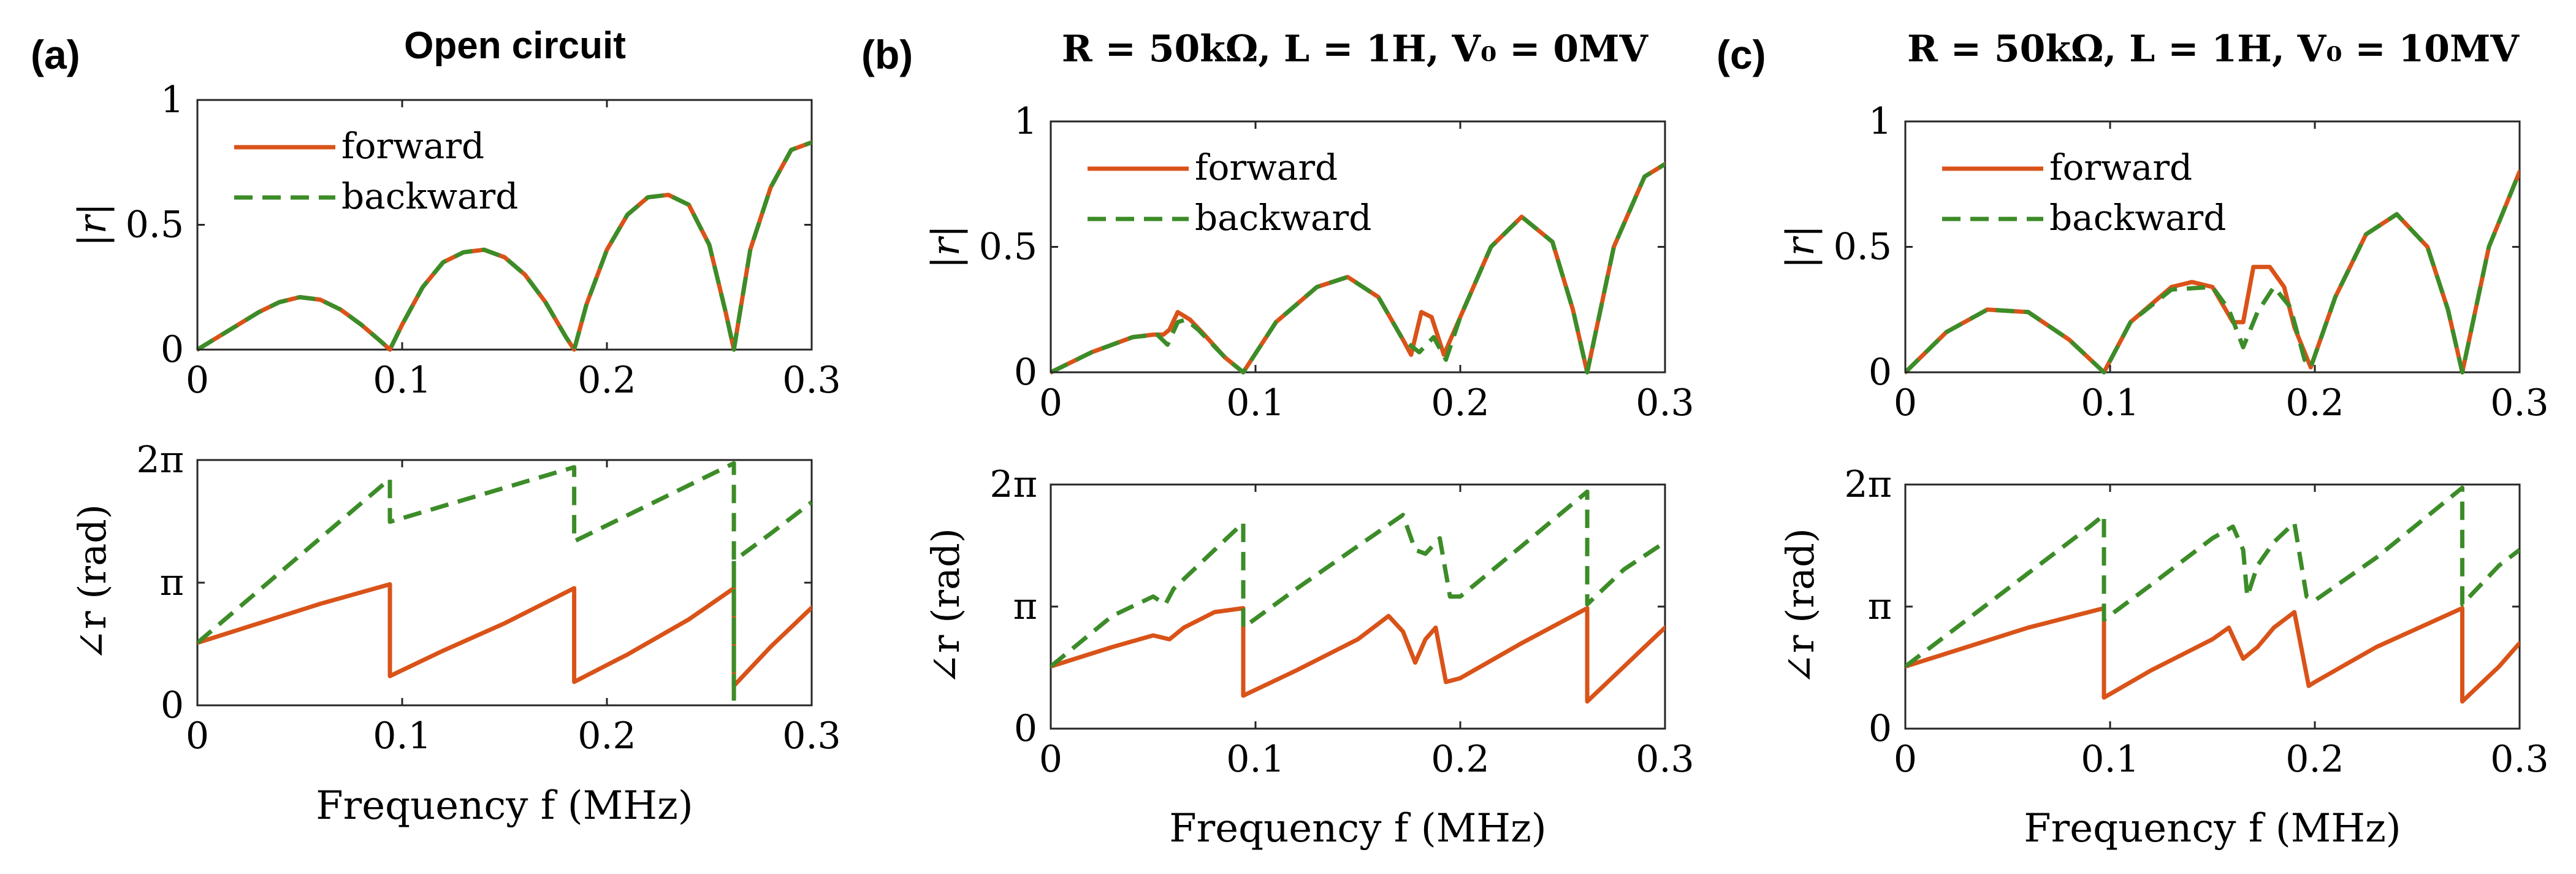  Describe the element at coordinates (55, 54) in the screenshot. I see `panel-label: (a)` at that location.